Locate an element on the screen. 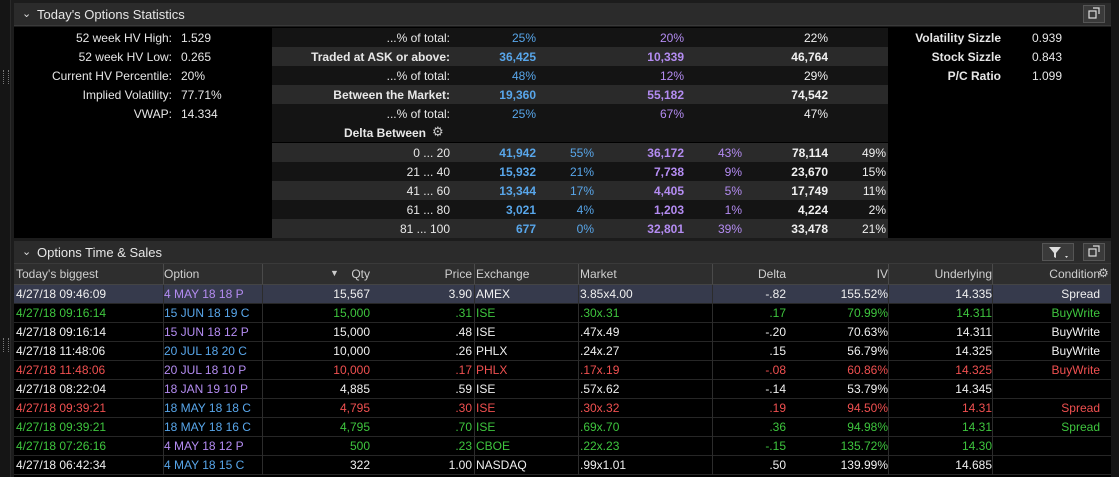  col-header-market: Market is located at coordinates (598, 274).